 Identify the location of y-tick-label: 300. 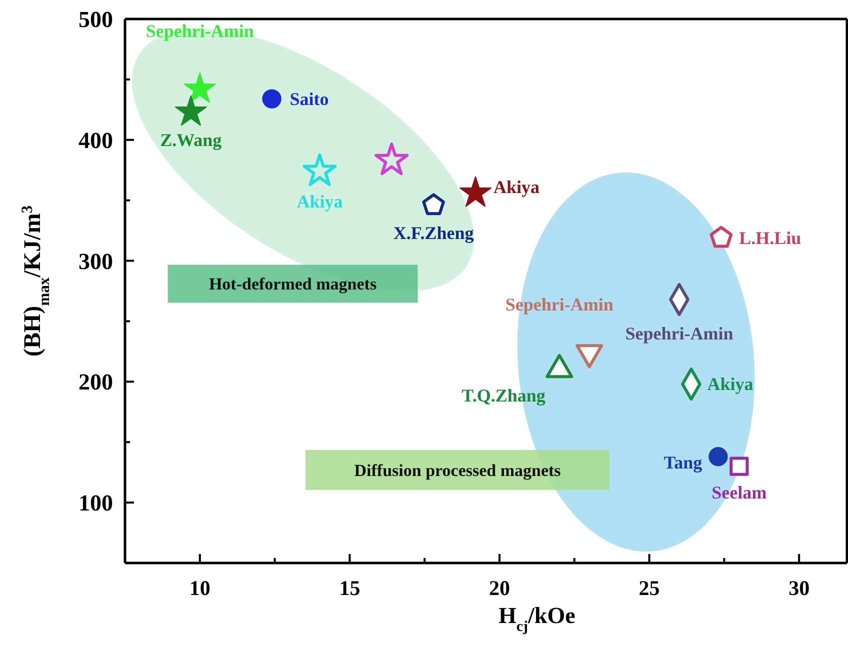
(95, 261).